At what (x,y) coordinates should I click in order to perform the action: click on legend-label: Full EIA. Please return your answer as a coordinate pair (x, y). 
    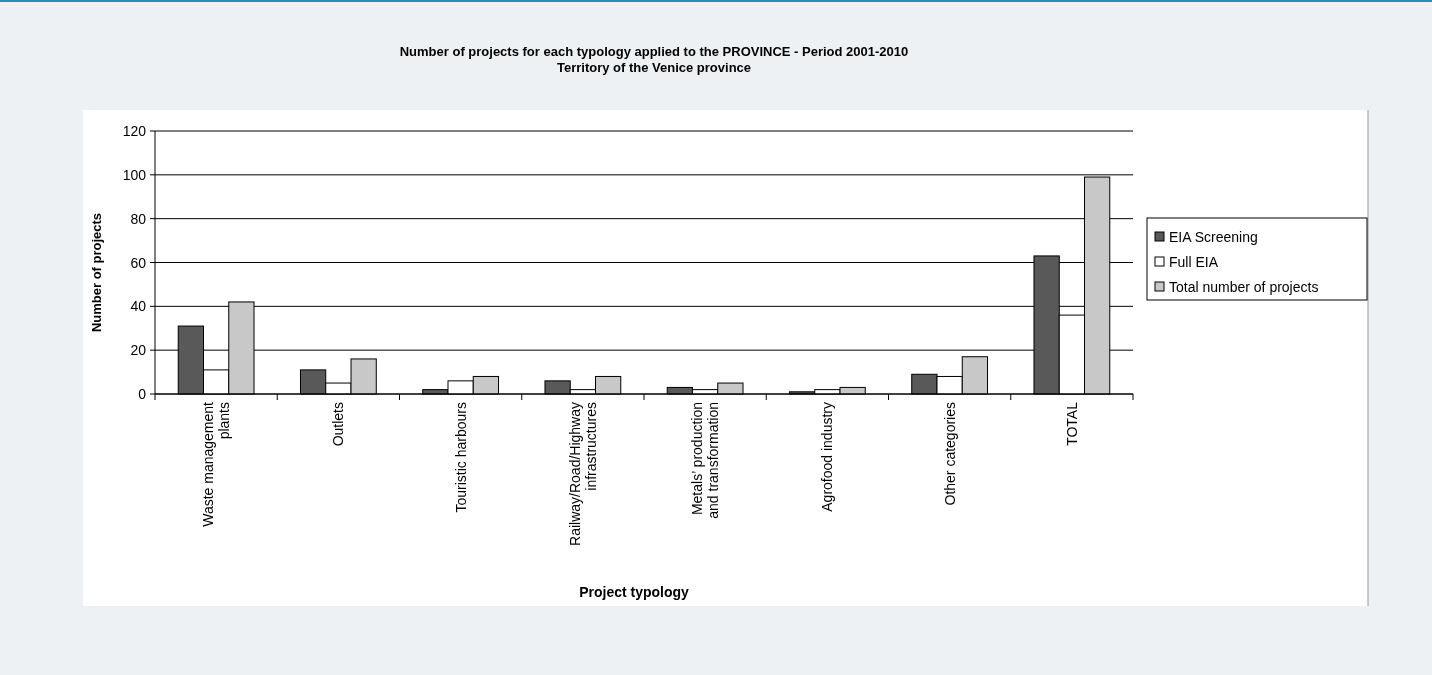
    Looking at the image, I should click on (1194, 262).